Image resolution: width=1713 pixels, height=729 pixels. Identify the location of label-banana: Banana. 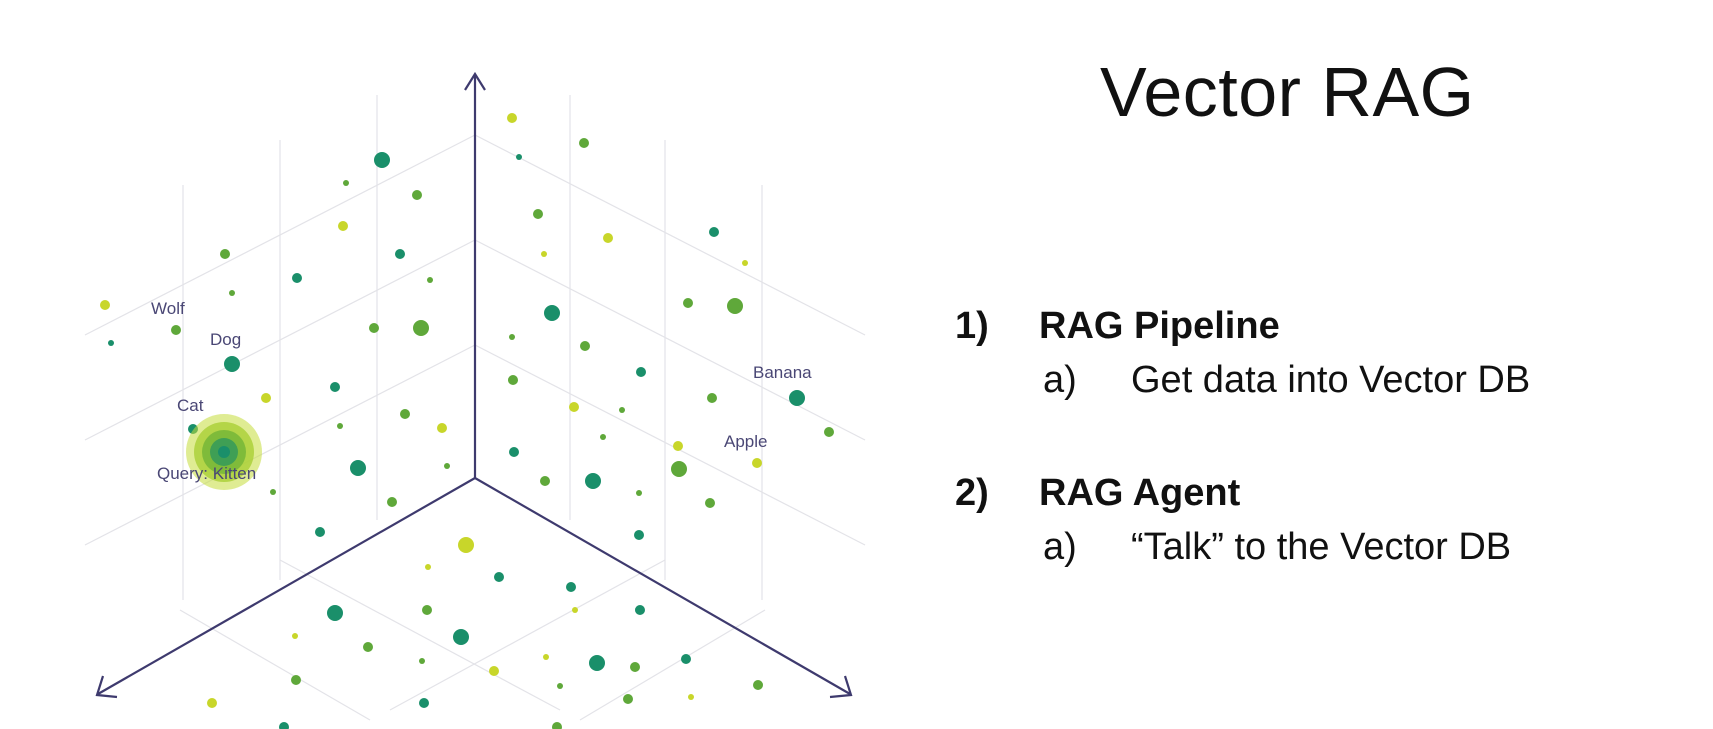
(782, 372).